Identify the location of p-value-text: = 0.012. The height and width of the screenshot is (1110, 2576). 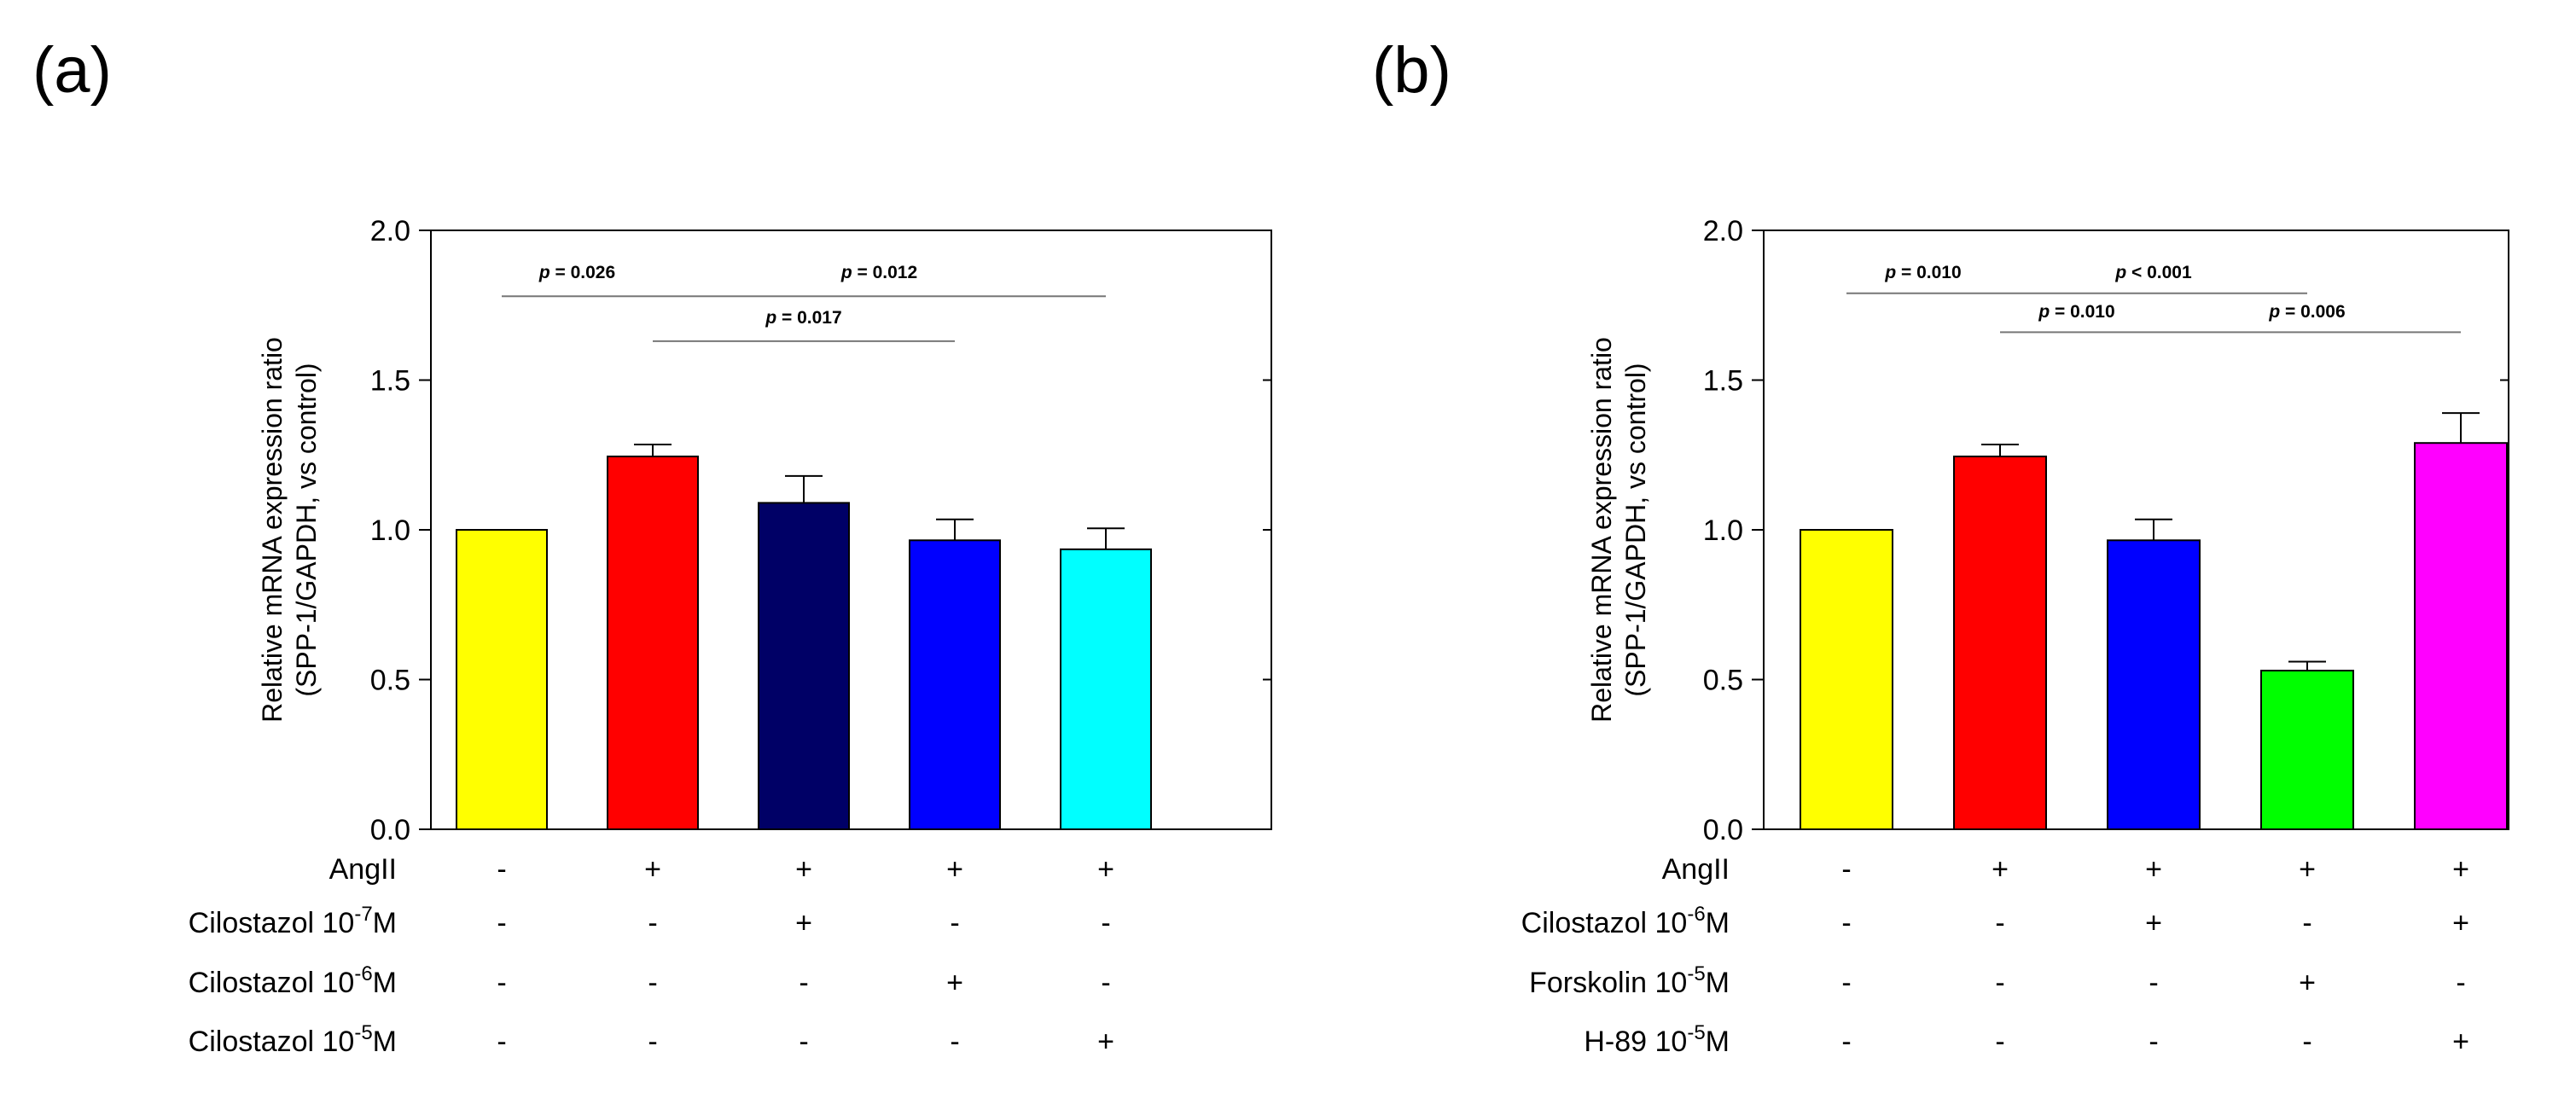
(884, 272).